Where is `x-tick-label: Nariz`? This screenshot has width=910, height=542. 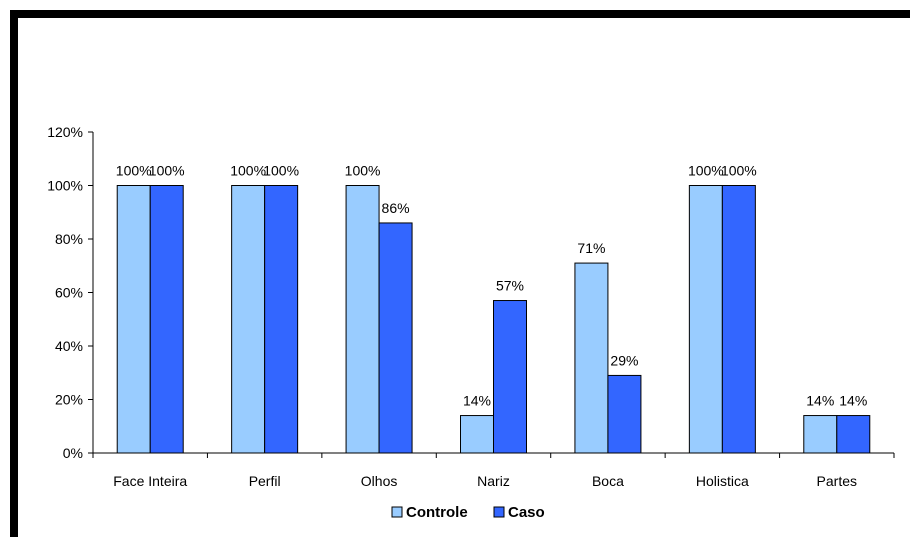
x-tick-label: Nariz is located at coordinates (493, 481).